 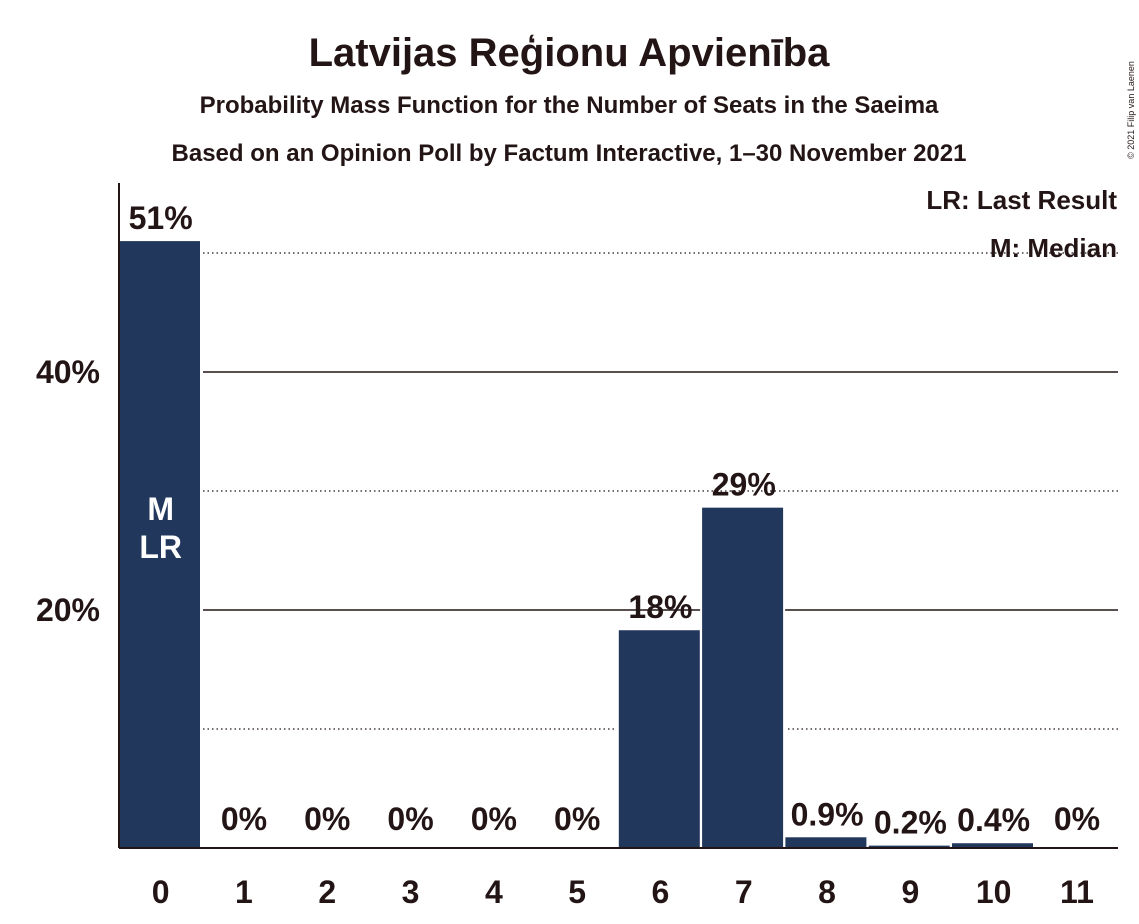 What do you see at coordinates (161, 218) in the screenshot?
I see `data-label: 51%` at bounding box center [161, 218].